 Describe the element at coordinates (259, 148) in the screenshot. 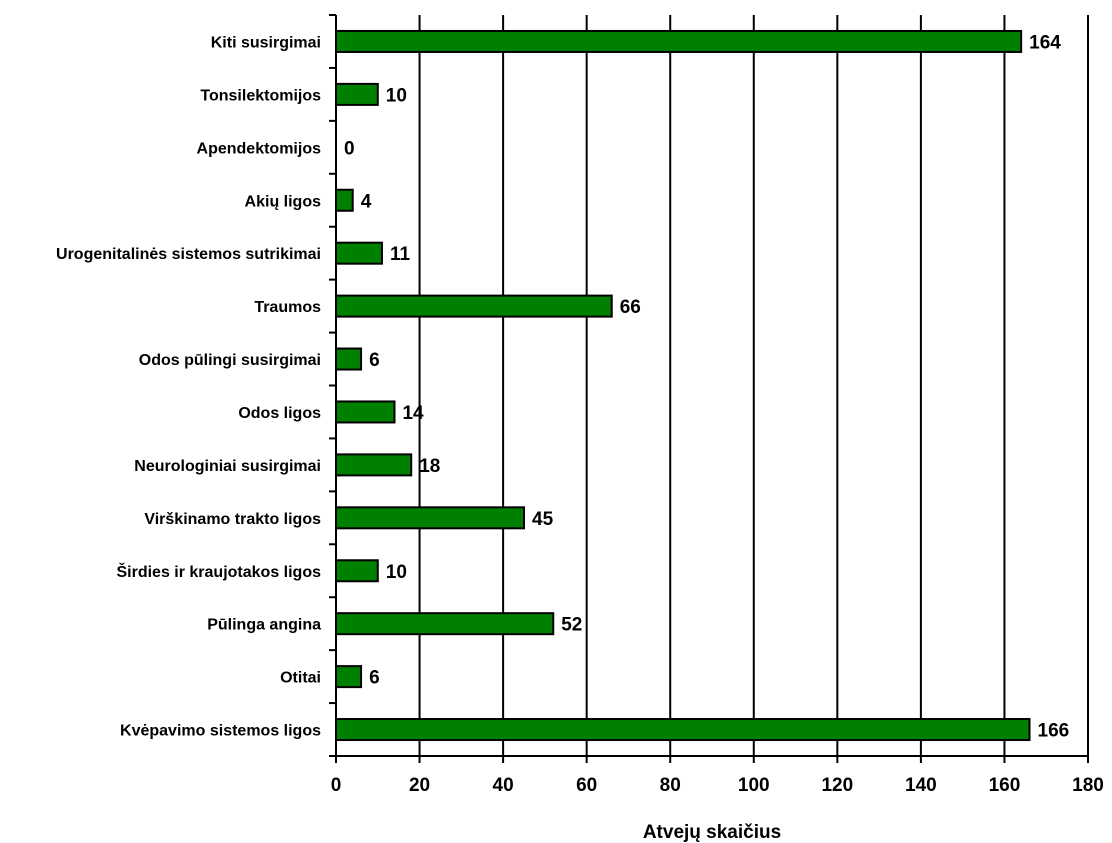

I see `category-label: Apendektomijos` at that location.